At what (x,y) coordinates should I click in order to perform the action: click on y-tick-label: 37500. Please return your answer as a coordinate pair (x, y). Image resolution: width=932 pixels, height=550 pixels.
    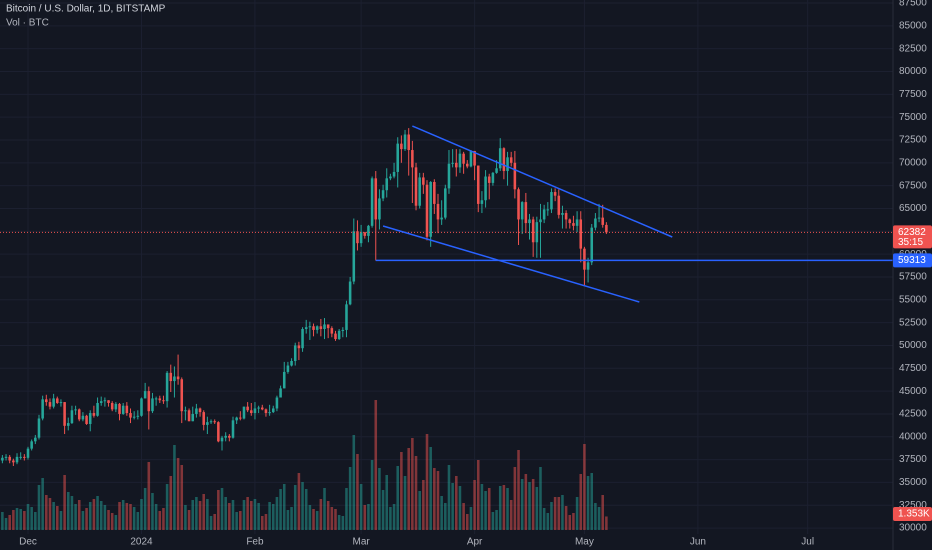
    Looking at the image, I should click on (913, 459).